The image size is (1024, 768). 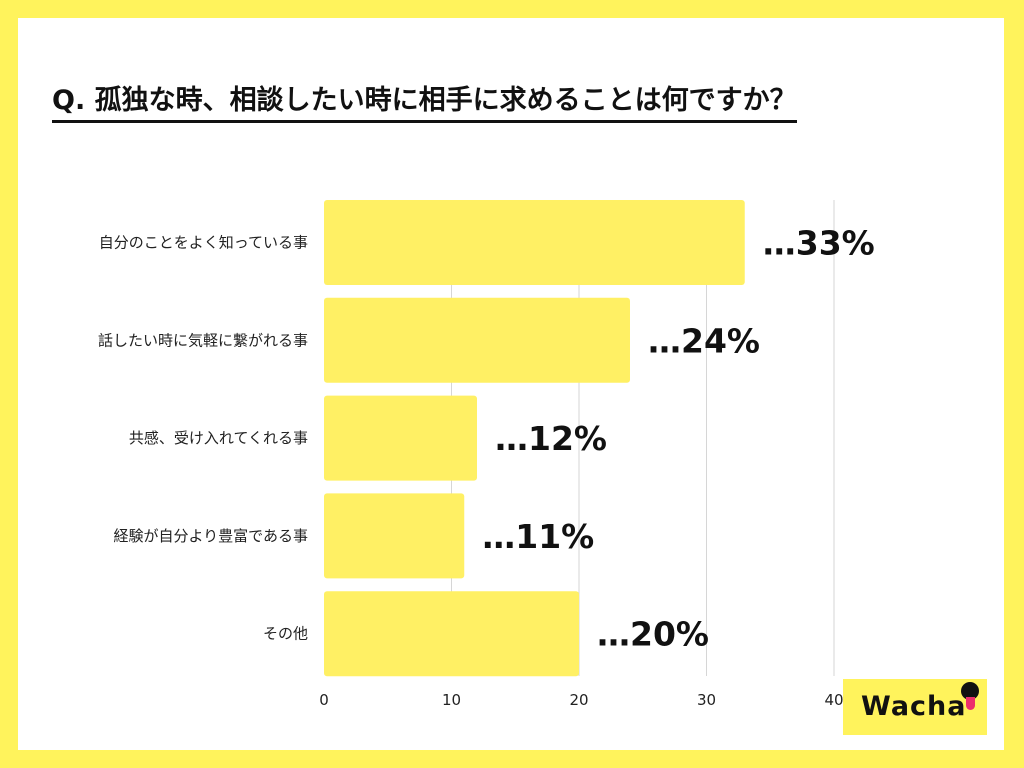 What do you see at coordinates (203, 243) in the screenshot?
I see `category-label: 自分のことをよく知っている事` at bounding box center [203, 243].